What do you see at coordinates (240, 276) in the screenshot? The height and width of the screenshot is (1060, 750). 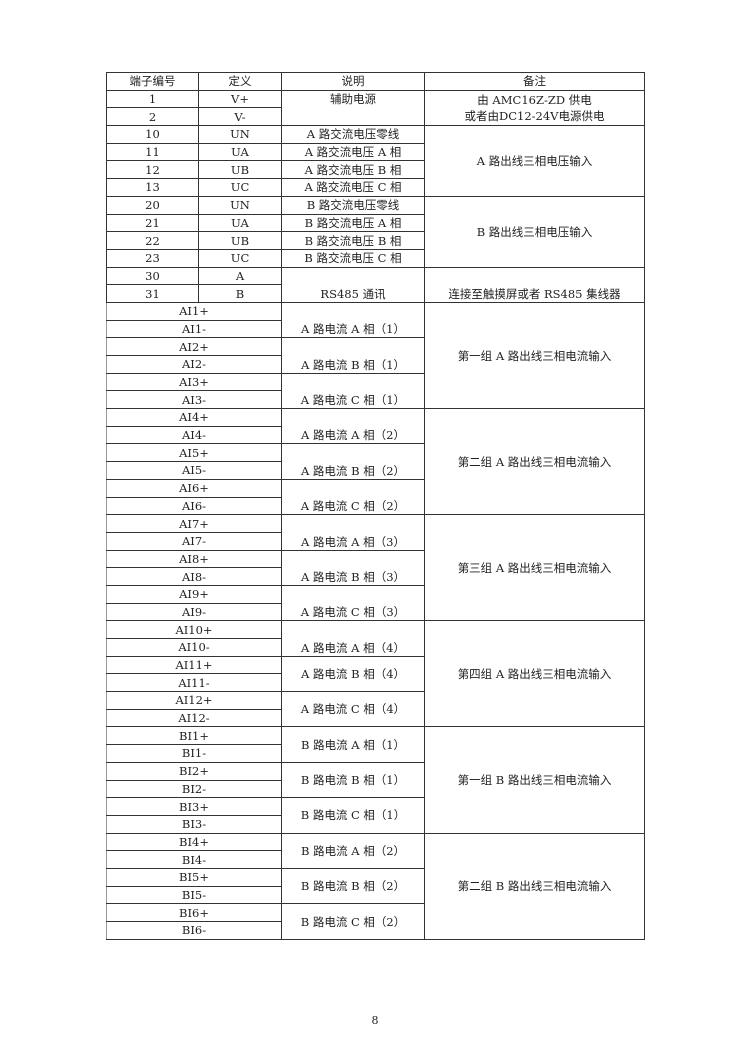 I see `terminal-definition: A` at bounding box center [240, 276].